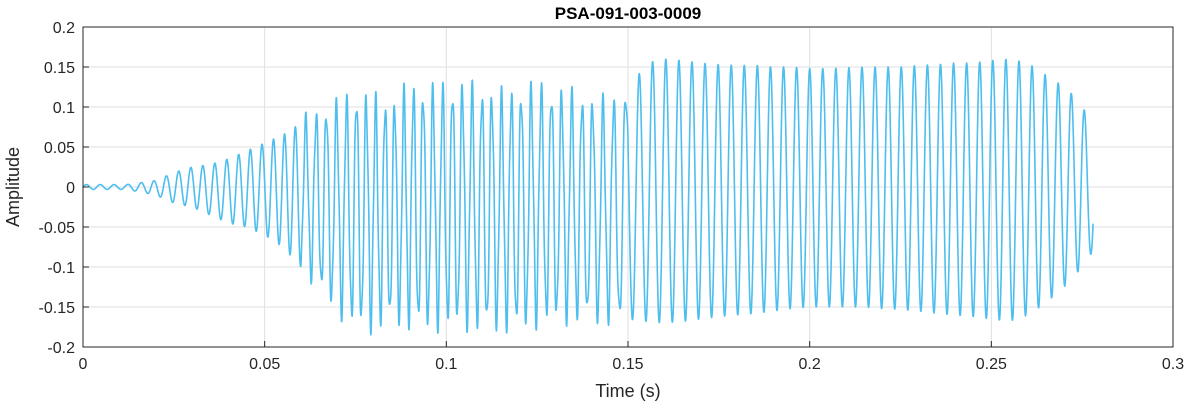 The height and width of the screenshot is (404, 1188). What do you see at coordinates (64, 28) in the screenshot?
I see `y-tick-label: 0.2` at bounding box center [64, 28].